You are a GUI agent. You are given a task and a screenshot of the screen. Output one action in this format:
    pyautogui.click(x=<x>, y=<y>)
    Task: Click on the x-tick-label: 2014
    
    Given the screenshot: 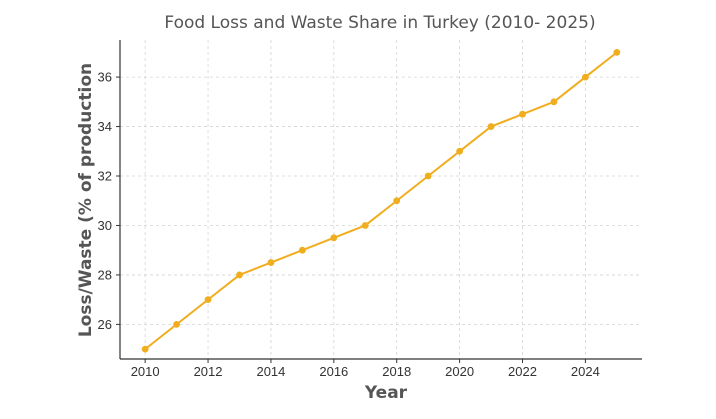 What is the action you would take?
    pyautogui.click(x=270, y=371)
    